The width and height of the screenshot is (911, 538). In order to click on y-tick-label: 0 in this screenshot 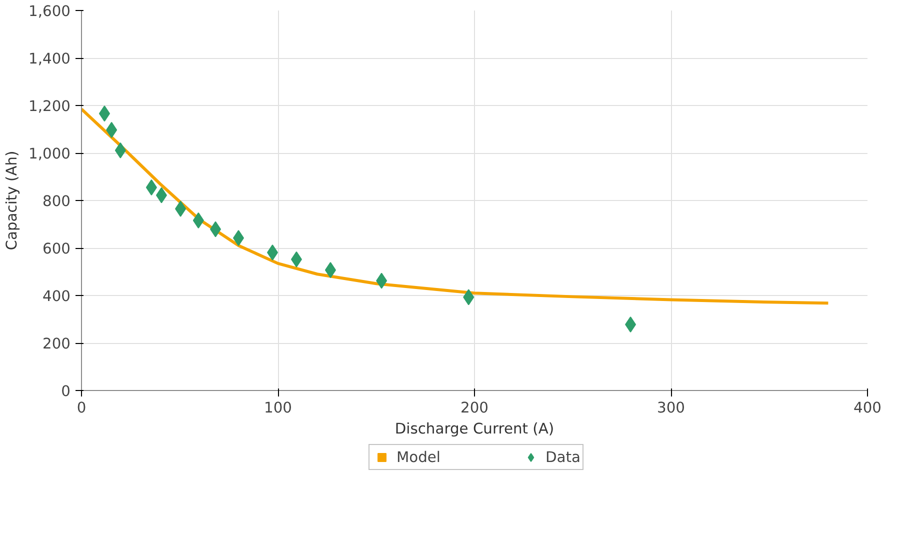, I will do `click(66, 391)`.